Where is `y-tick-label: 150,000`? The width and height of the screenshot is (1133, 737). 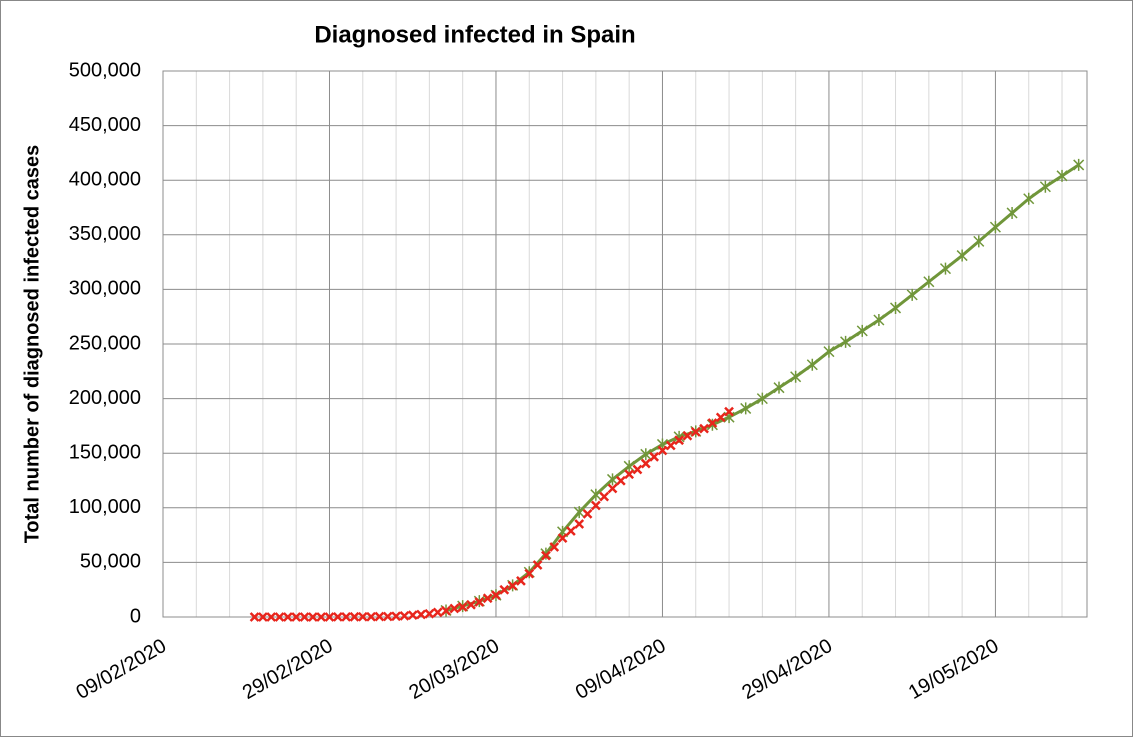
y-tick-label: 150,000 is located at coordinates (105, 452).